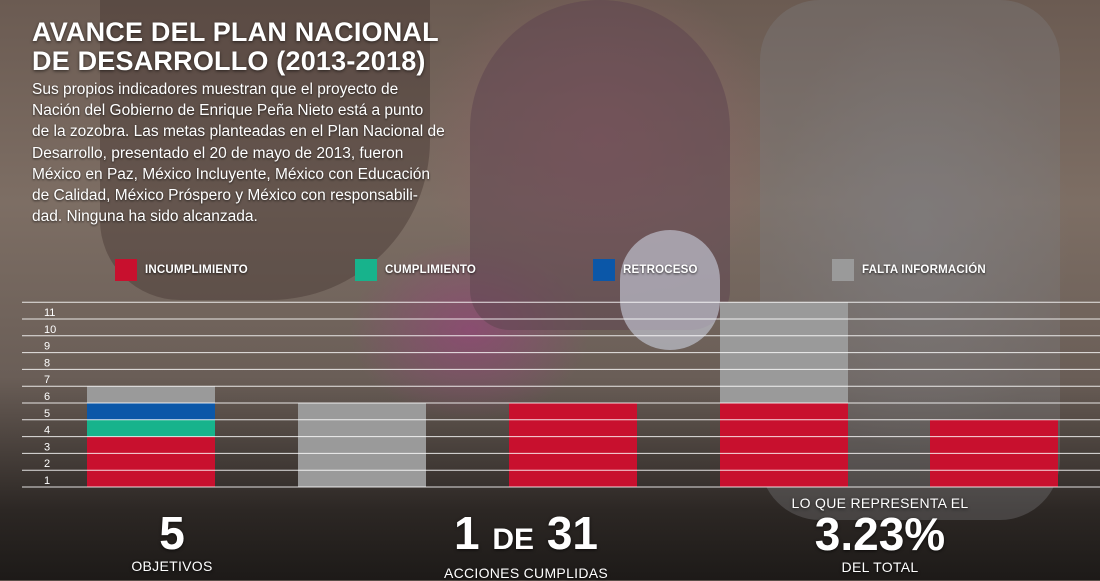 The height and width of the screenshot is (581, 1100). I want to click on bar-segment-1-incumplimiento, so click(151, 461).